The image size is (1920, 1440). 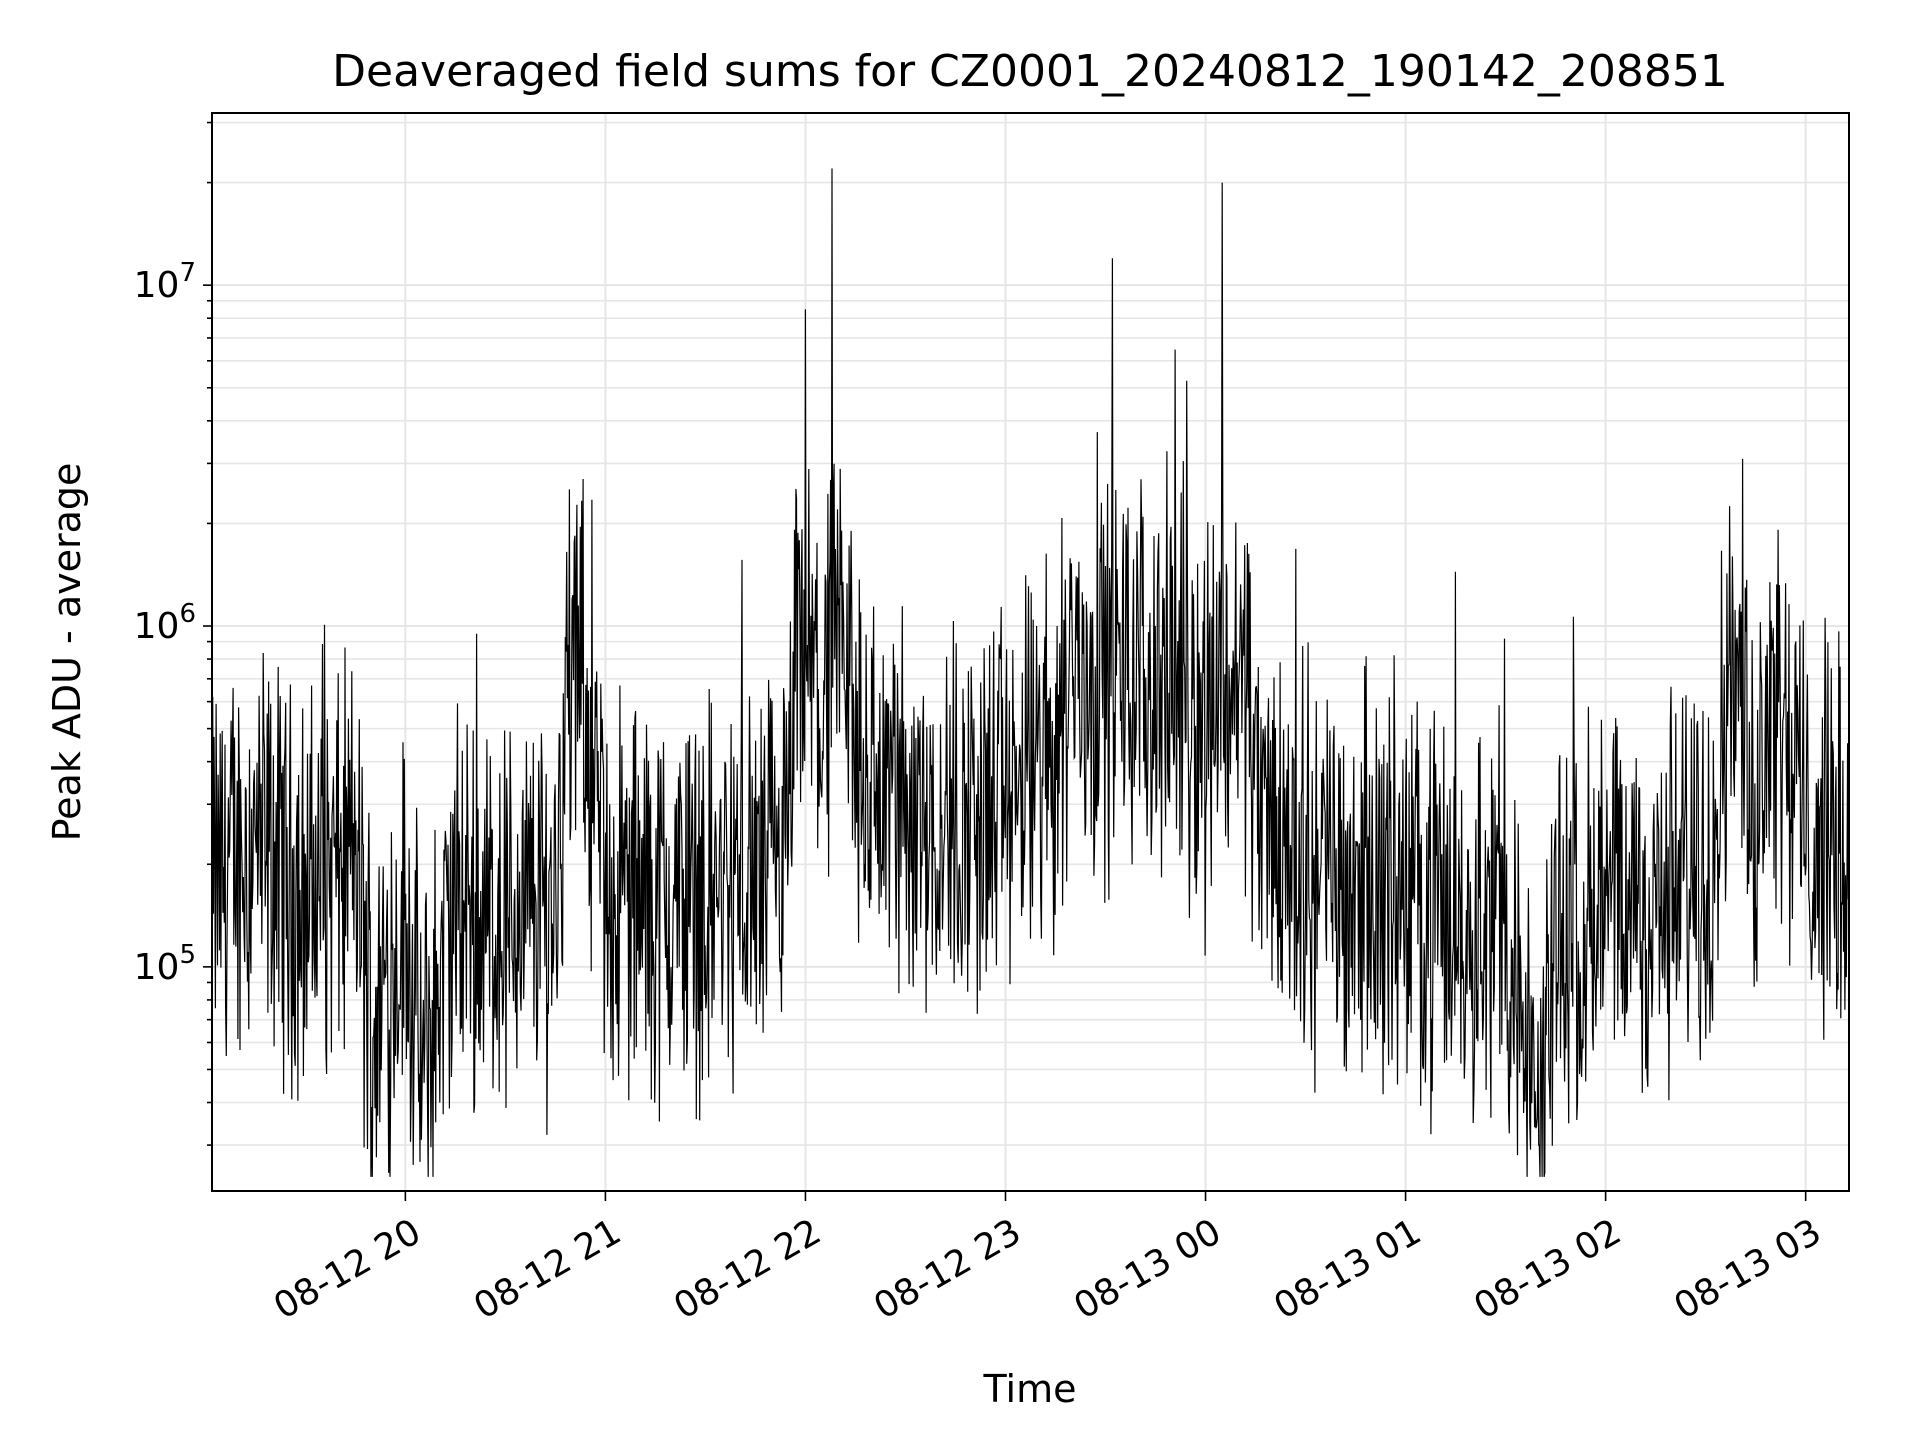 I want to click on y-tick-label: 10⁵, so click(x=165, y=964).